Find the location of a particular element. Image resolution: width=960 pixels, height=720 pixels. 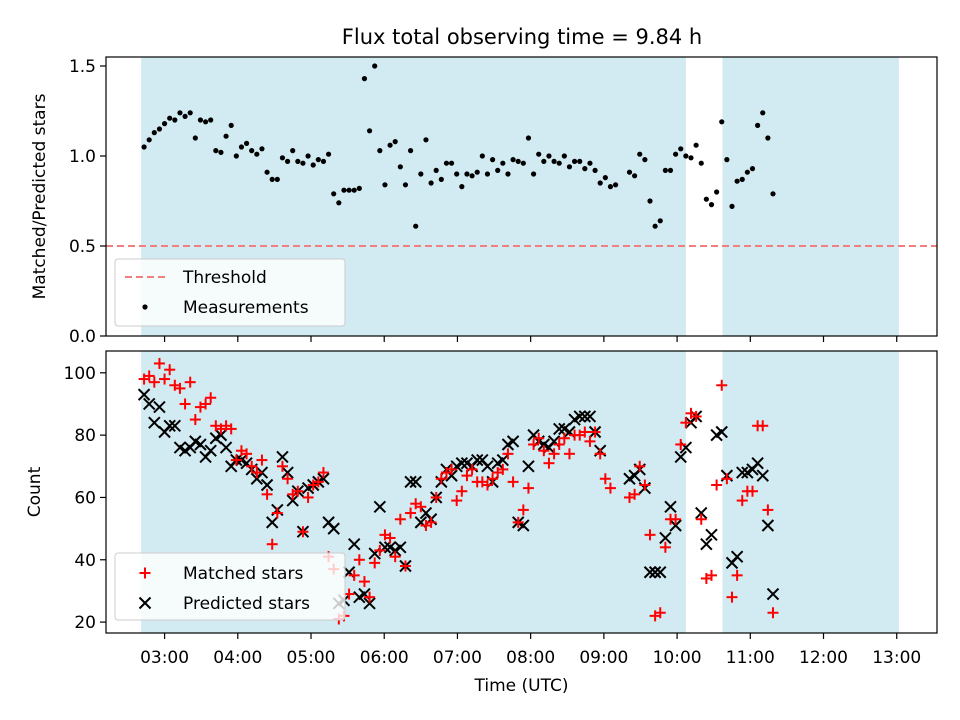

ratio-y-tick-label: 1.0 is located at coordinates (82, 157).